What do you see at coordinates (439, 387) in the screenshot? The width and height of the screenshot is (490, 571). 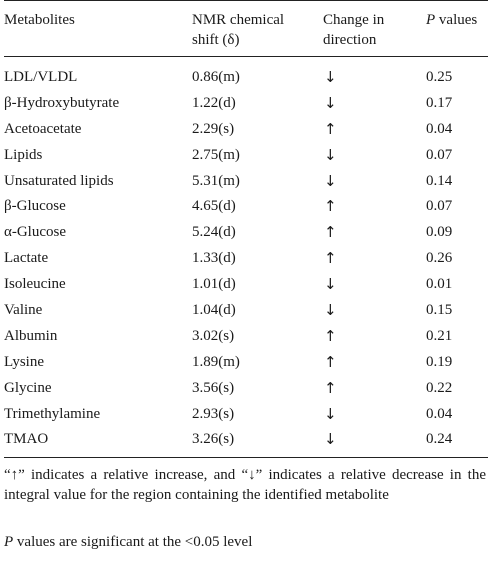 I see `cell-p-value: 0.22` at bounding box center [439, 387].